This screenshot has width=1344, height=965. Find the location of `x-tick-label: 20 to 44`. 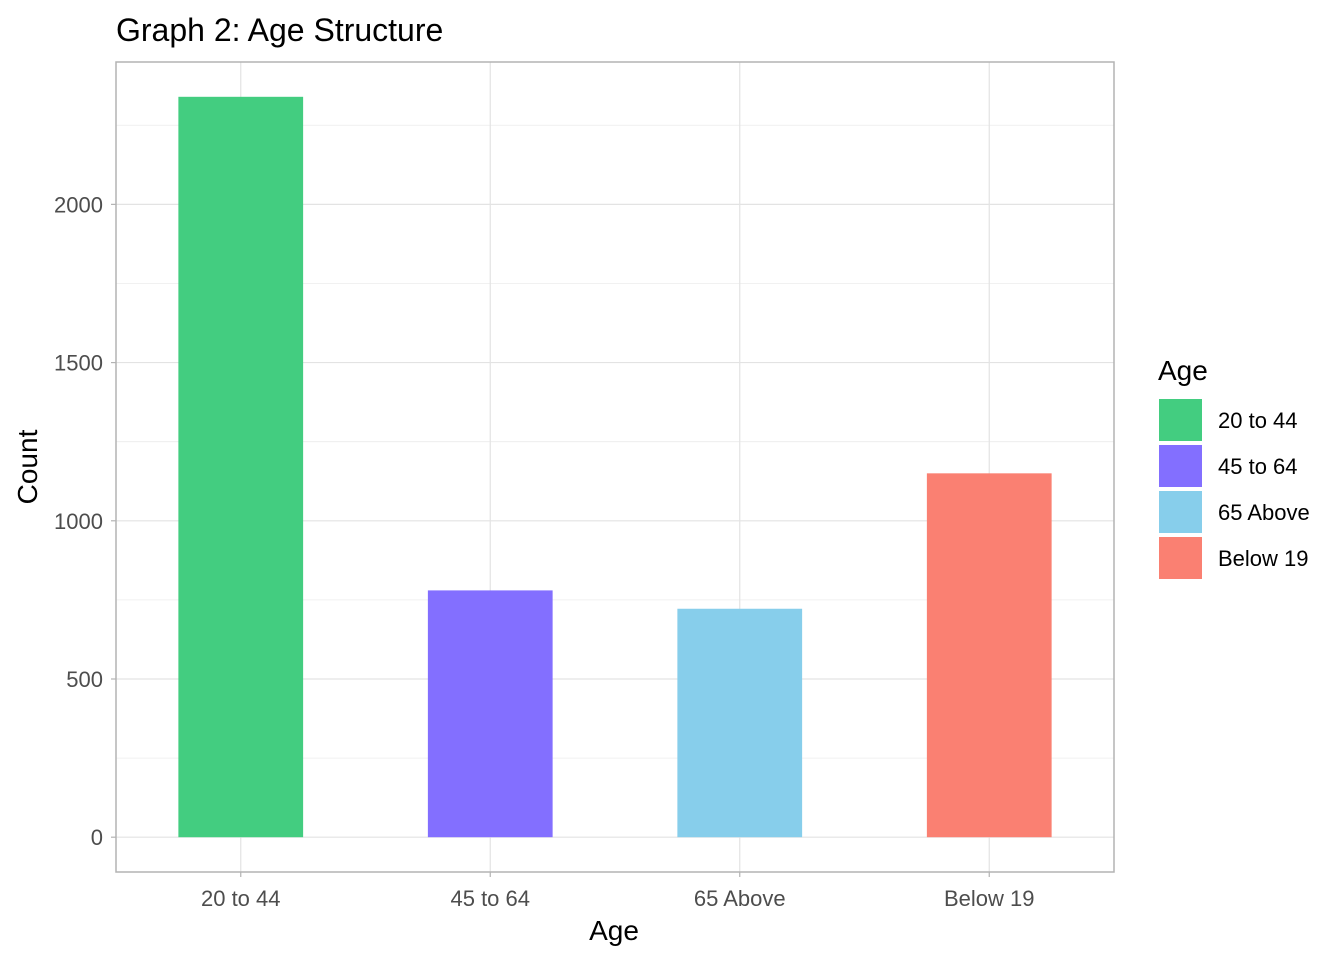

x-tick-label: 20 to 44 is located at coordinates (241, 898).